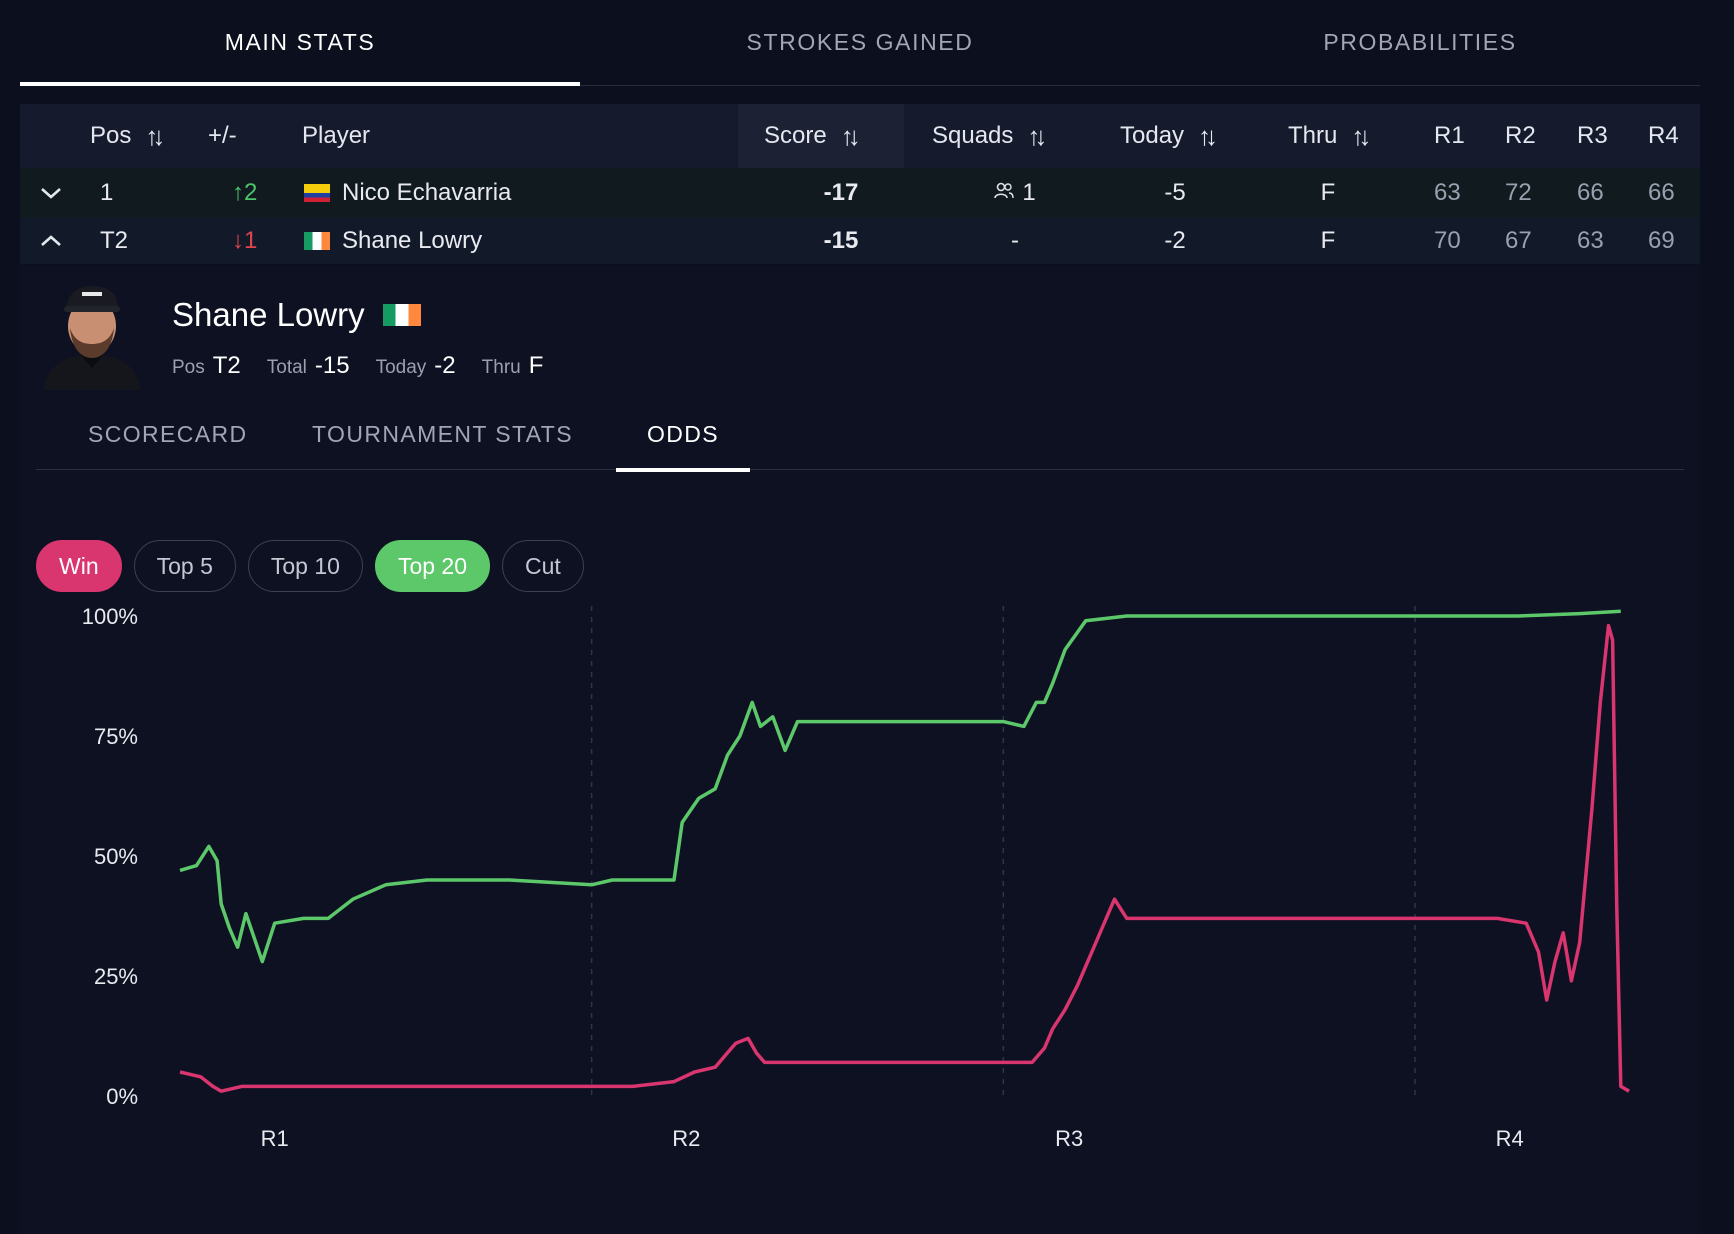 This screenshot has width=1734, height=1234. Describe the element at coordinates (168, 433) in the screenshot. I see `tab-scorecard: SCORECARD` at that location.